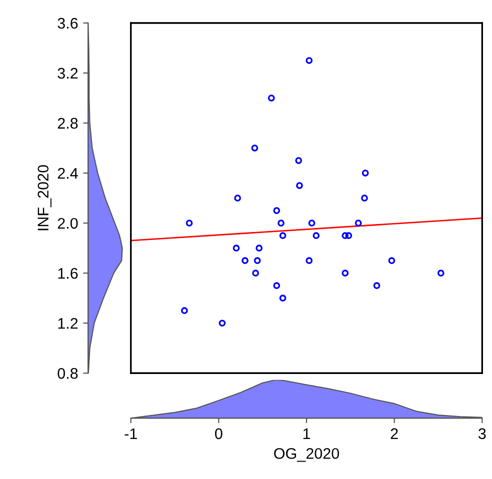 The image size is (492, 479). I want to click on y-tick-label: 2.0, so click(68, 223).